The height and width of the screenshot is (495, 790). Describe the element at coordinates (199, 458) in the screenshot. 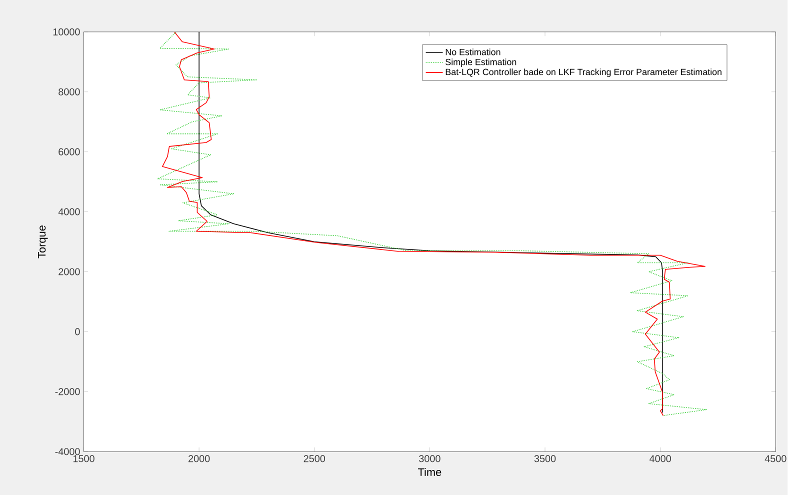

I see `x-tick-label: 2000` at that location.